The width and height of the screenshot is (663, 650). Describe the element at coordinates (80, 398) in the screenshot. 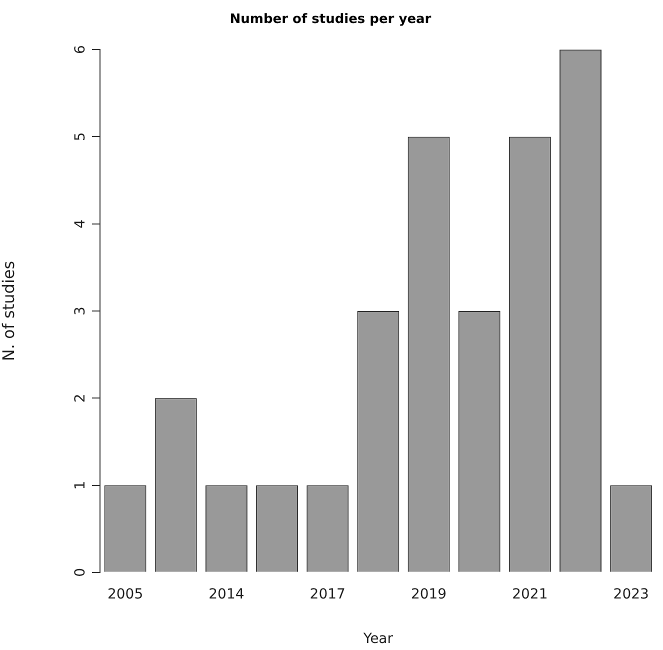

I see `y-tick-label: 2` at that location.